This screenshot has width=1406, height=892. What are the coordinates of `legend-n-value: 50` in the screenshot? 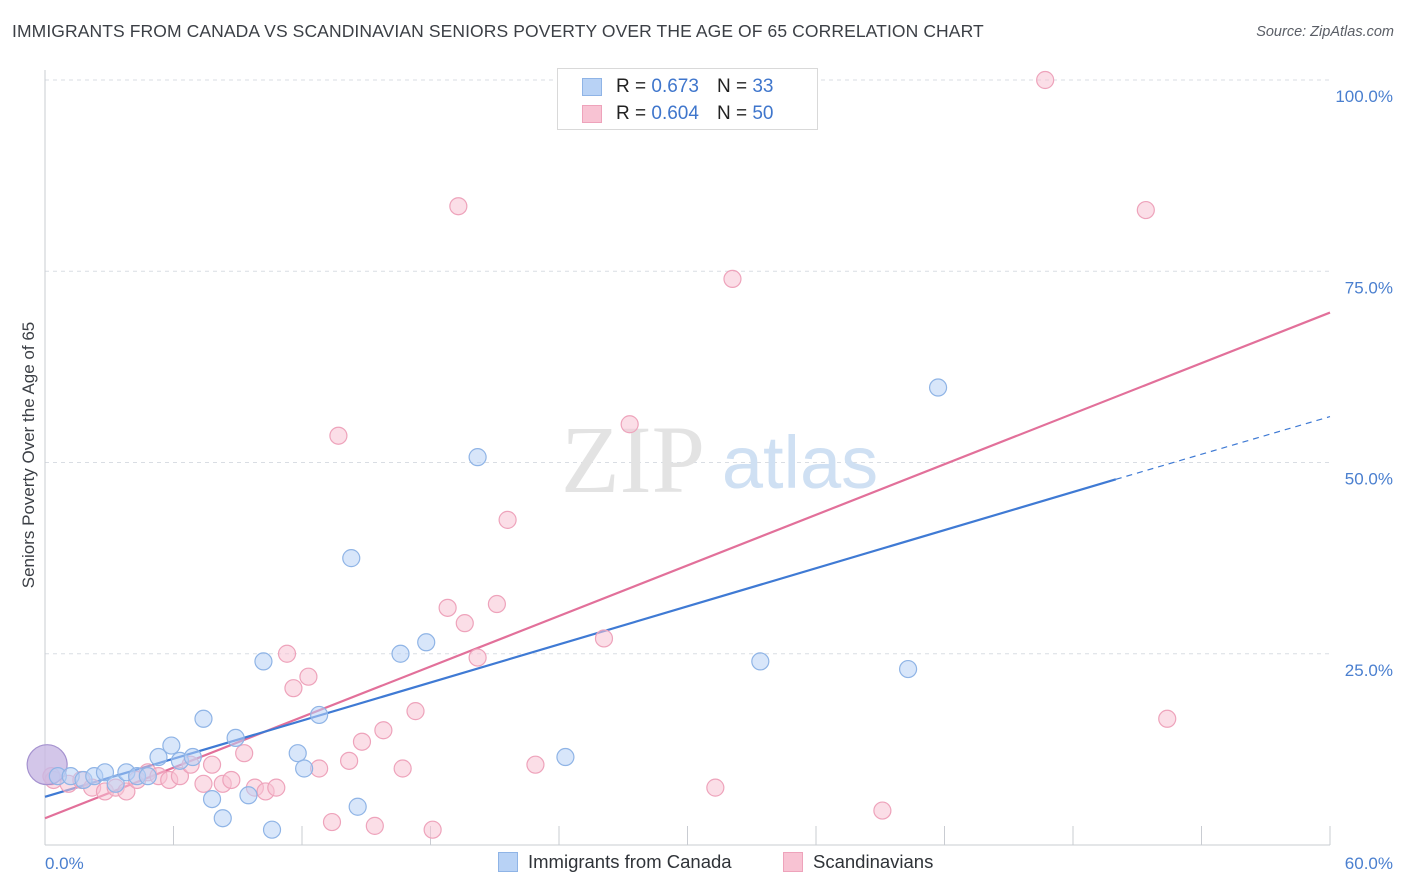 It's located at (763, 113).